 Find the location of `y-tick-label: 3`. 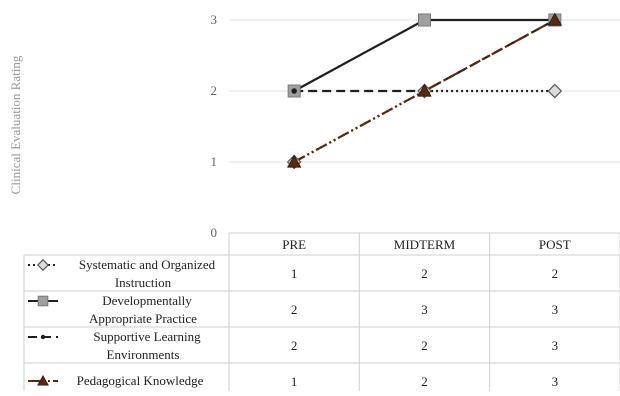

y-tick-label: 3 is located at coordinates (214, 19).